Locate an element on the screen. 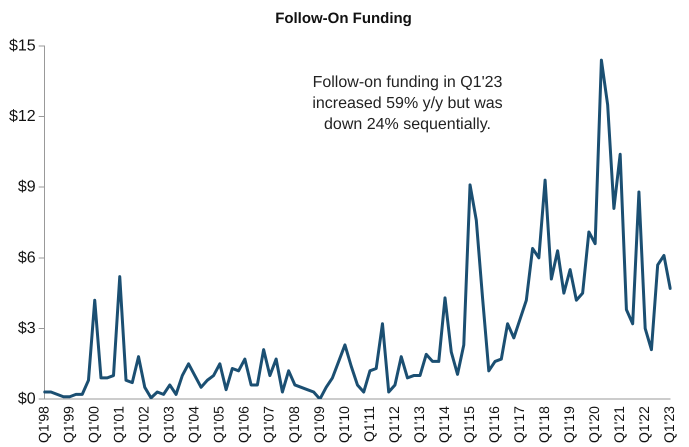 Image resolution: width=689 pixels, height=447 pixels. x-tick-label: Q1'09 is located at coordinates (318, 424).